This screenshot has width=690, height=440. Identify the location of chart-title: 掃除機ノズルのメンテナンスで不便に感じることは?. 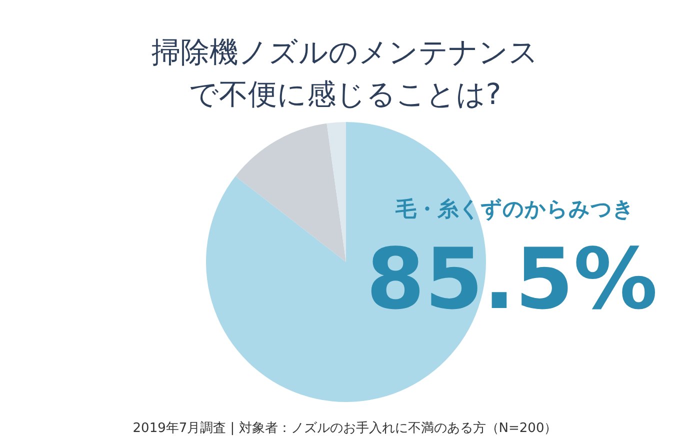
(345, 73).